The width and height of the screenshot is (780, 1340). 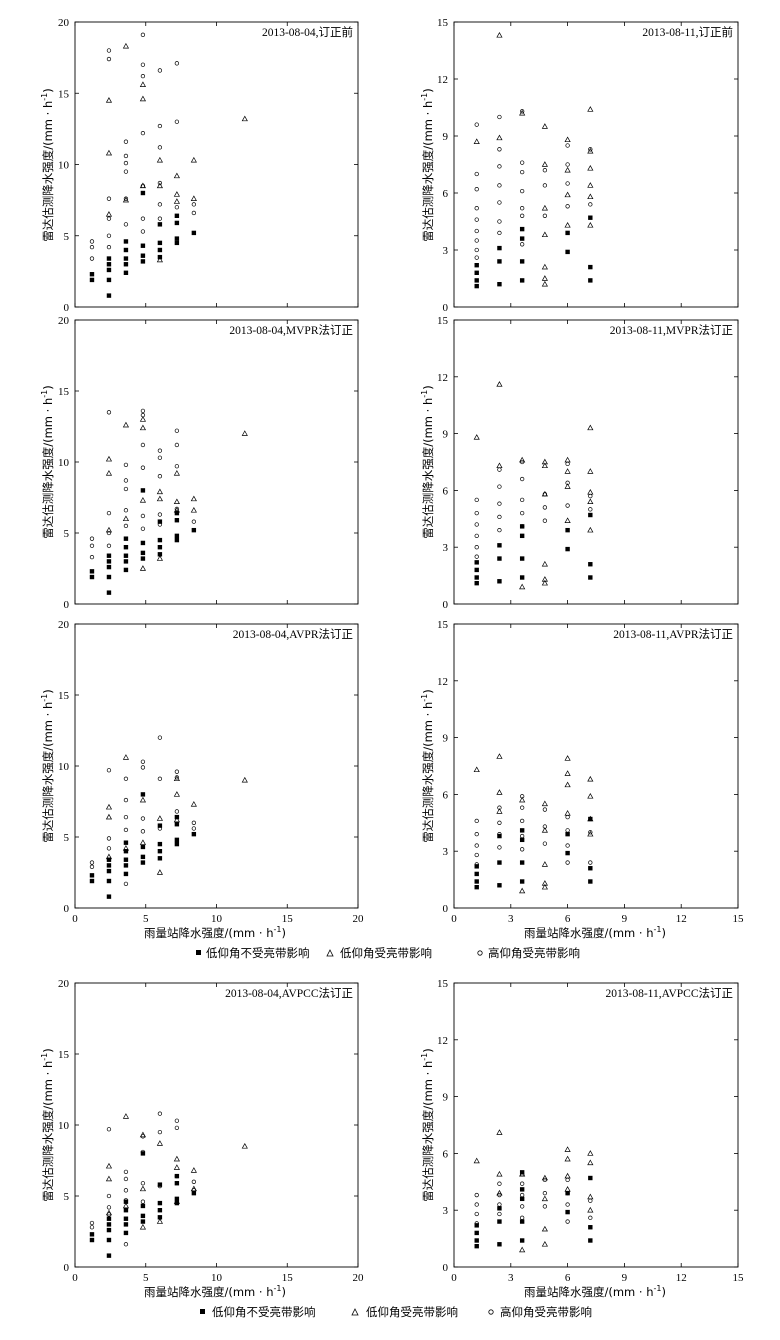 I want to click on legend-marker-filled-square, so click(x=198, y=952).